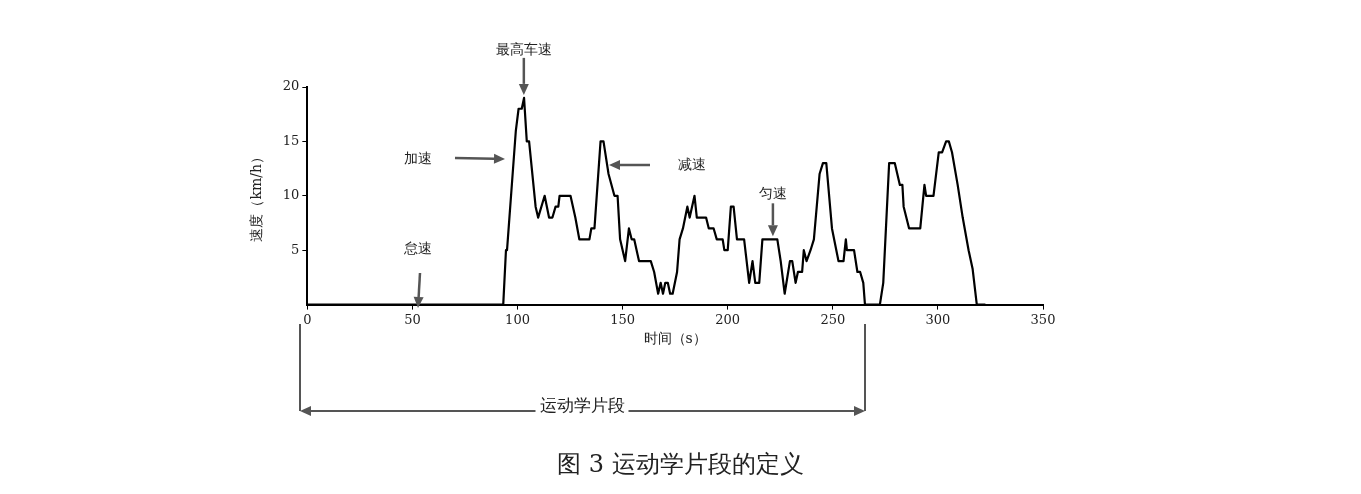  What do you see at coordinates (291, 86) in the screenshot?
I see `y-tick-label: 20` at bounding box center [291, 86].